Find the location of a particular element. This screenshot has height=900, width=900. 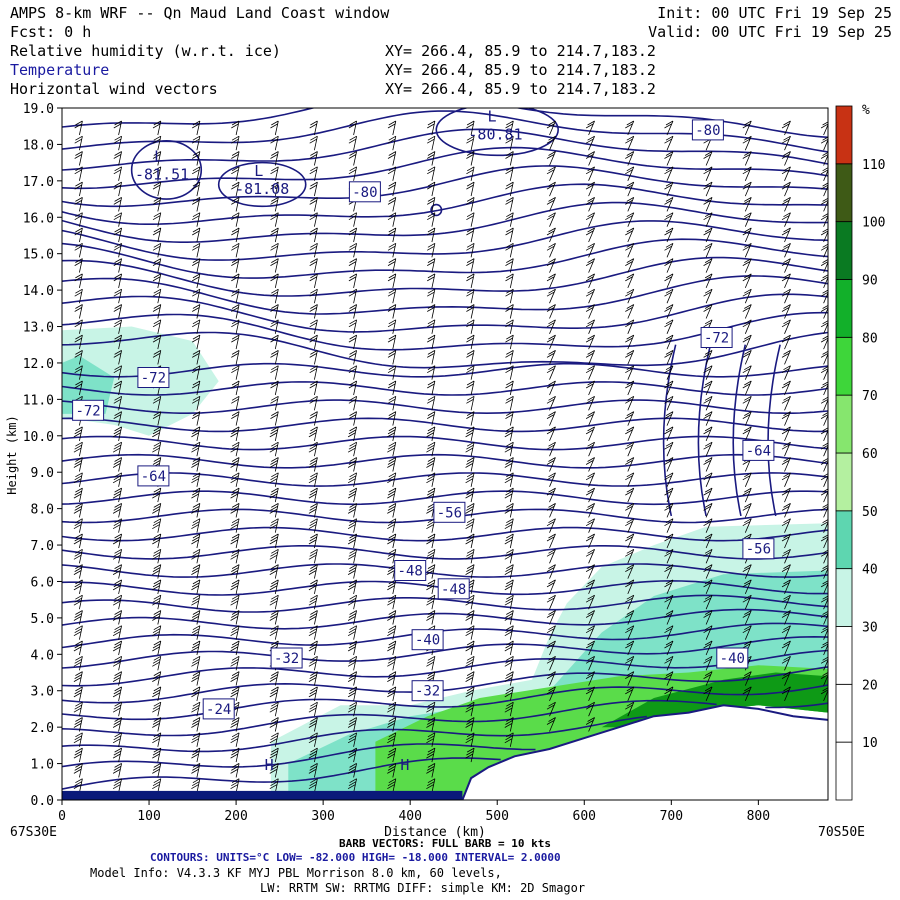

contour-label: -56 is located at coordinates (758, 550).